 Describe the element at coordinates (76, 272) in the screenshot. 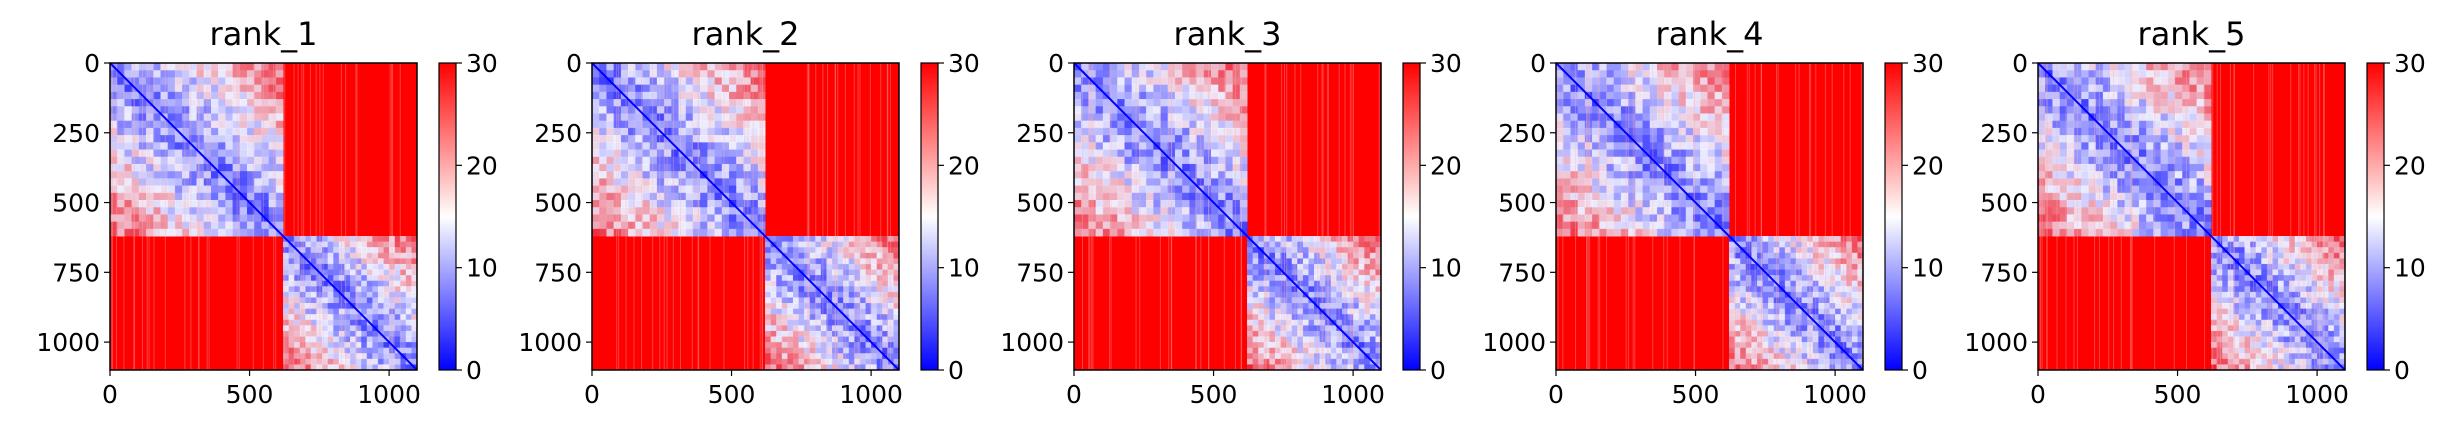

I see `y-tick-label: 750` at that location.